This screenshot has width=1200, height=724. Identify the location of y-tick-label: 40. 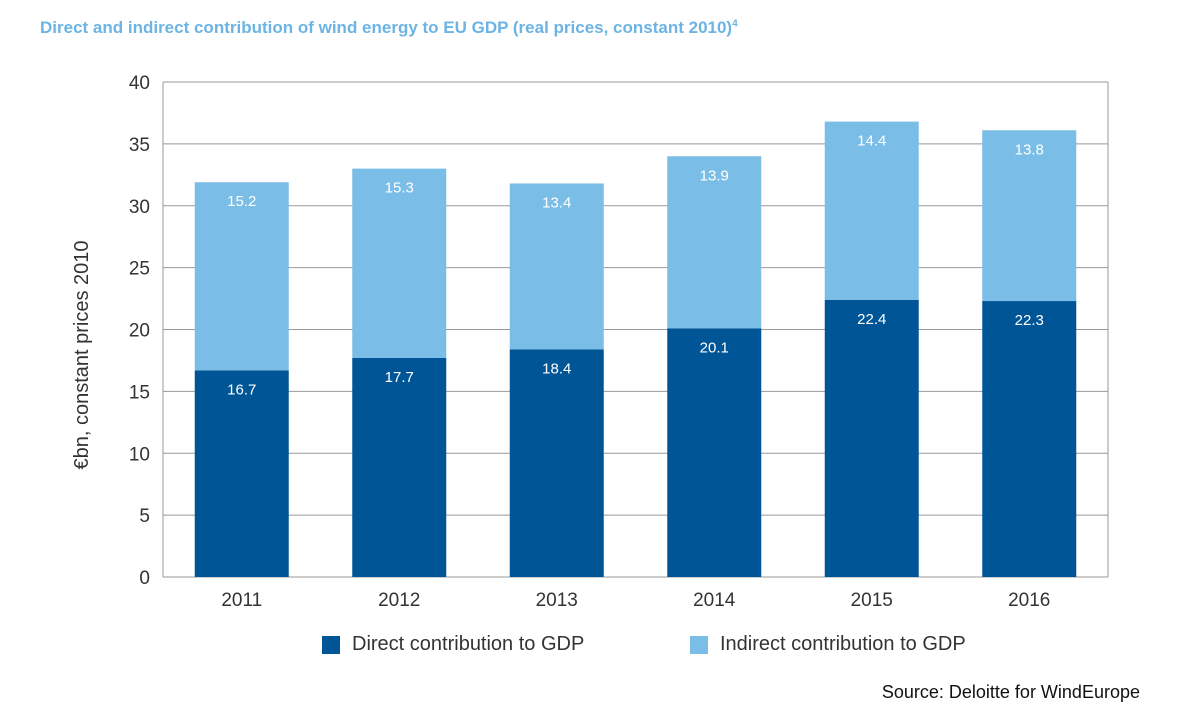
(139, 83).